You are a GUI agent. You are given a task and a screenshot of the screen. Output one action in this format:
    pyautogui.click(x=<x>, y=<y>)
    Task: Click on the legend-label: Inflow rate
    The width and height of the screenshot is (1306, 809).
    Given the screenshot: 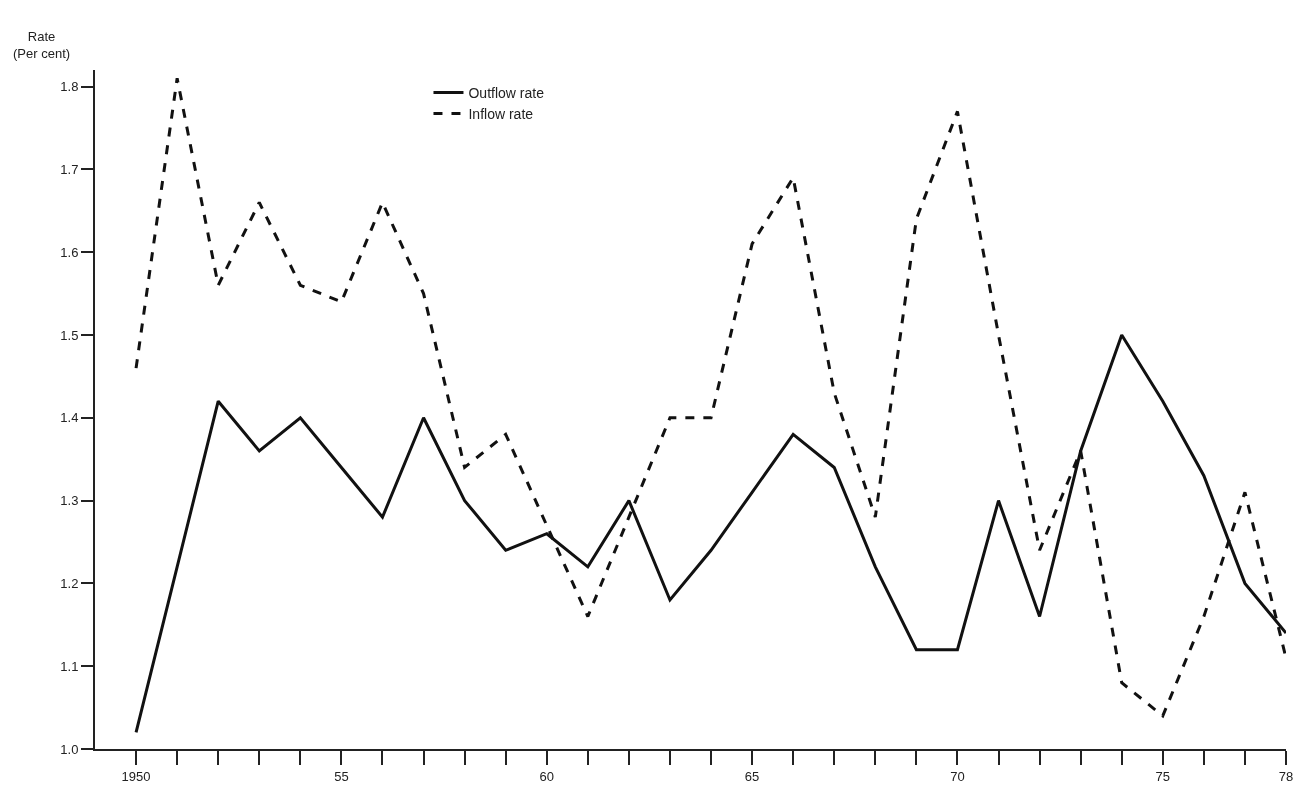 What is the action you would take?
    pyautogui.click(x=501, y=114)
    